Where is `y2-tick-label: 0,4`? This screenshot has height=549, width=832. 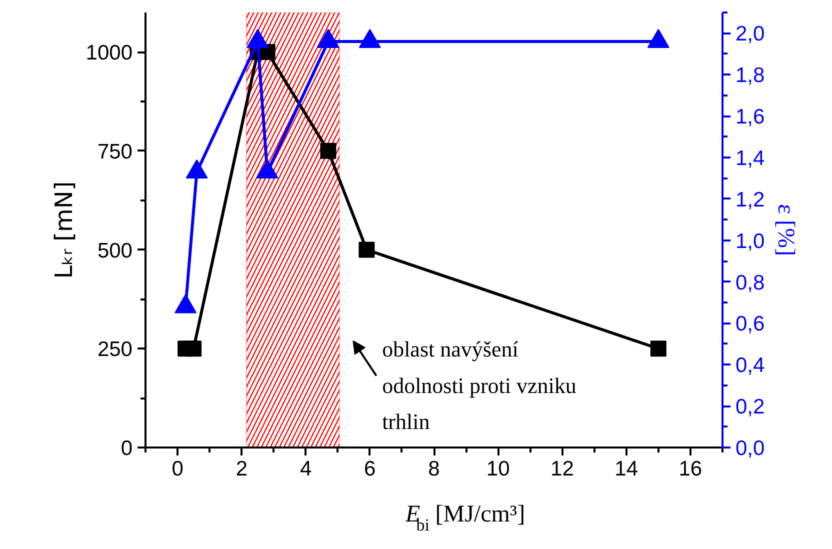
y2-tick-label: 0,4 is located at coordinates (751, 366).